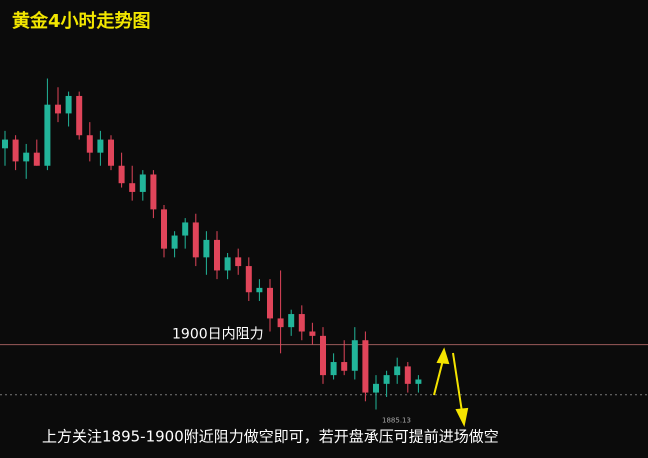 This screenshot has height=458, width=648. Describe the element at coordinates (81, 21) in the screenshot. I see `chart-title: 黄金4小时走势图` at that location.